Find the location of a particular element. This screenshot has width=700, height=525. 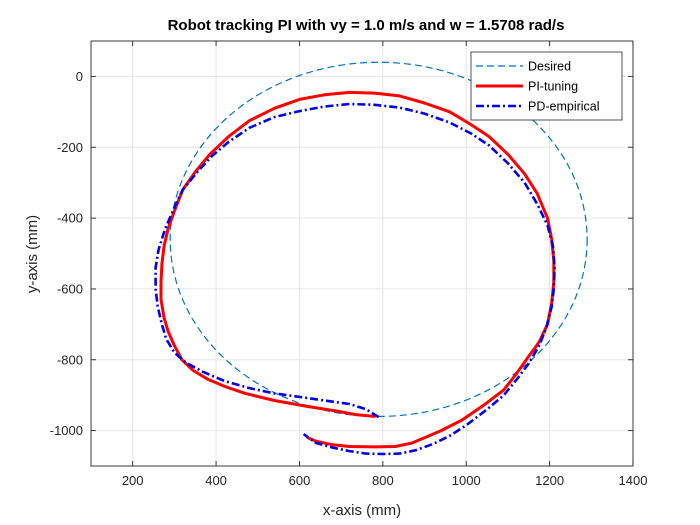

y-tick-label: -200 is located at coordinates (70, 147).